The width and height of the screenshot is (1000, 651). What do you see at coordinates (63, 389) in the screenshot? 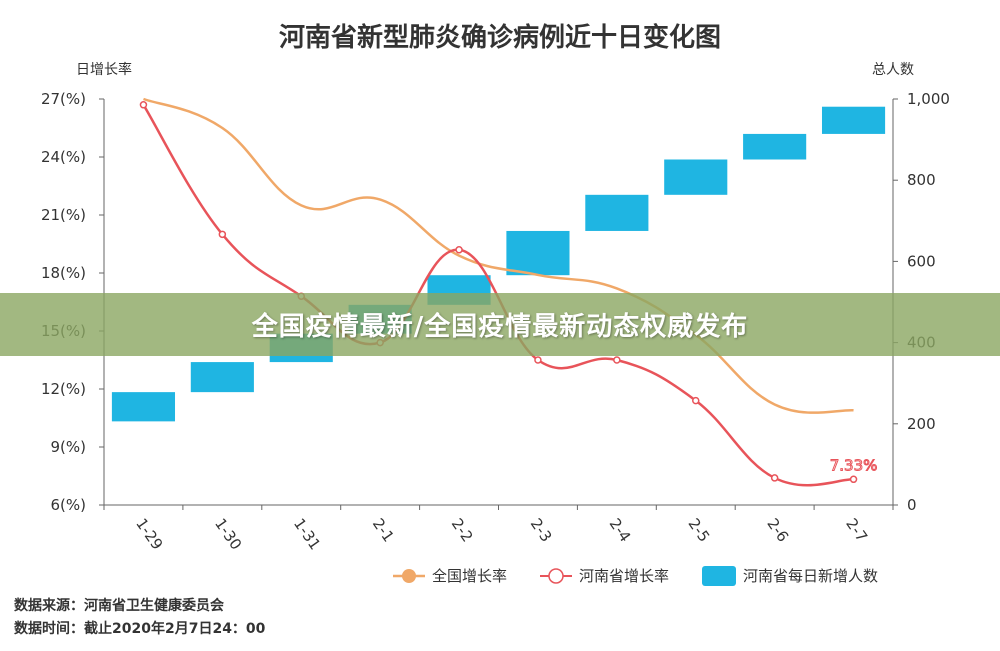
I see `y-left-tick-label: 12(%)` at bounding box center [63, 389].